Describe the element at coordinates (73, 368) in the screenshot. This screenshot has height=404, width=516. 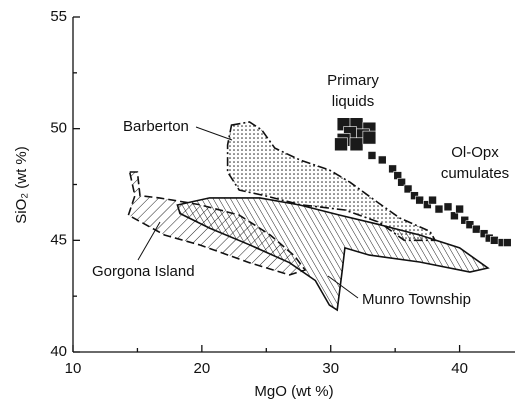
I see `x-tick-label: 10` at that location.